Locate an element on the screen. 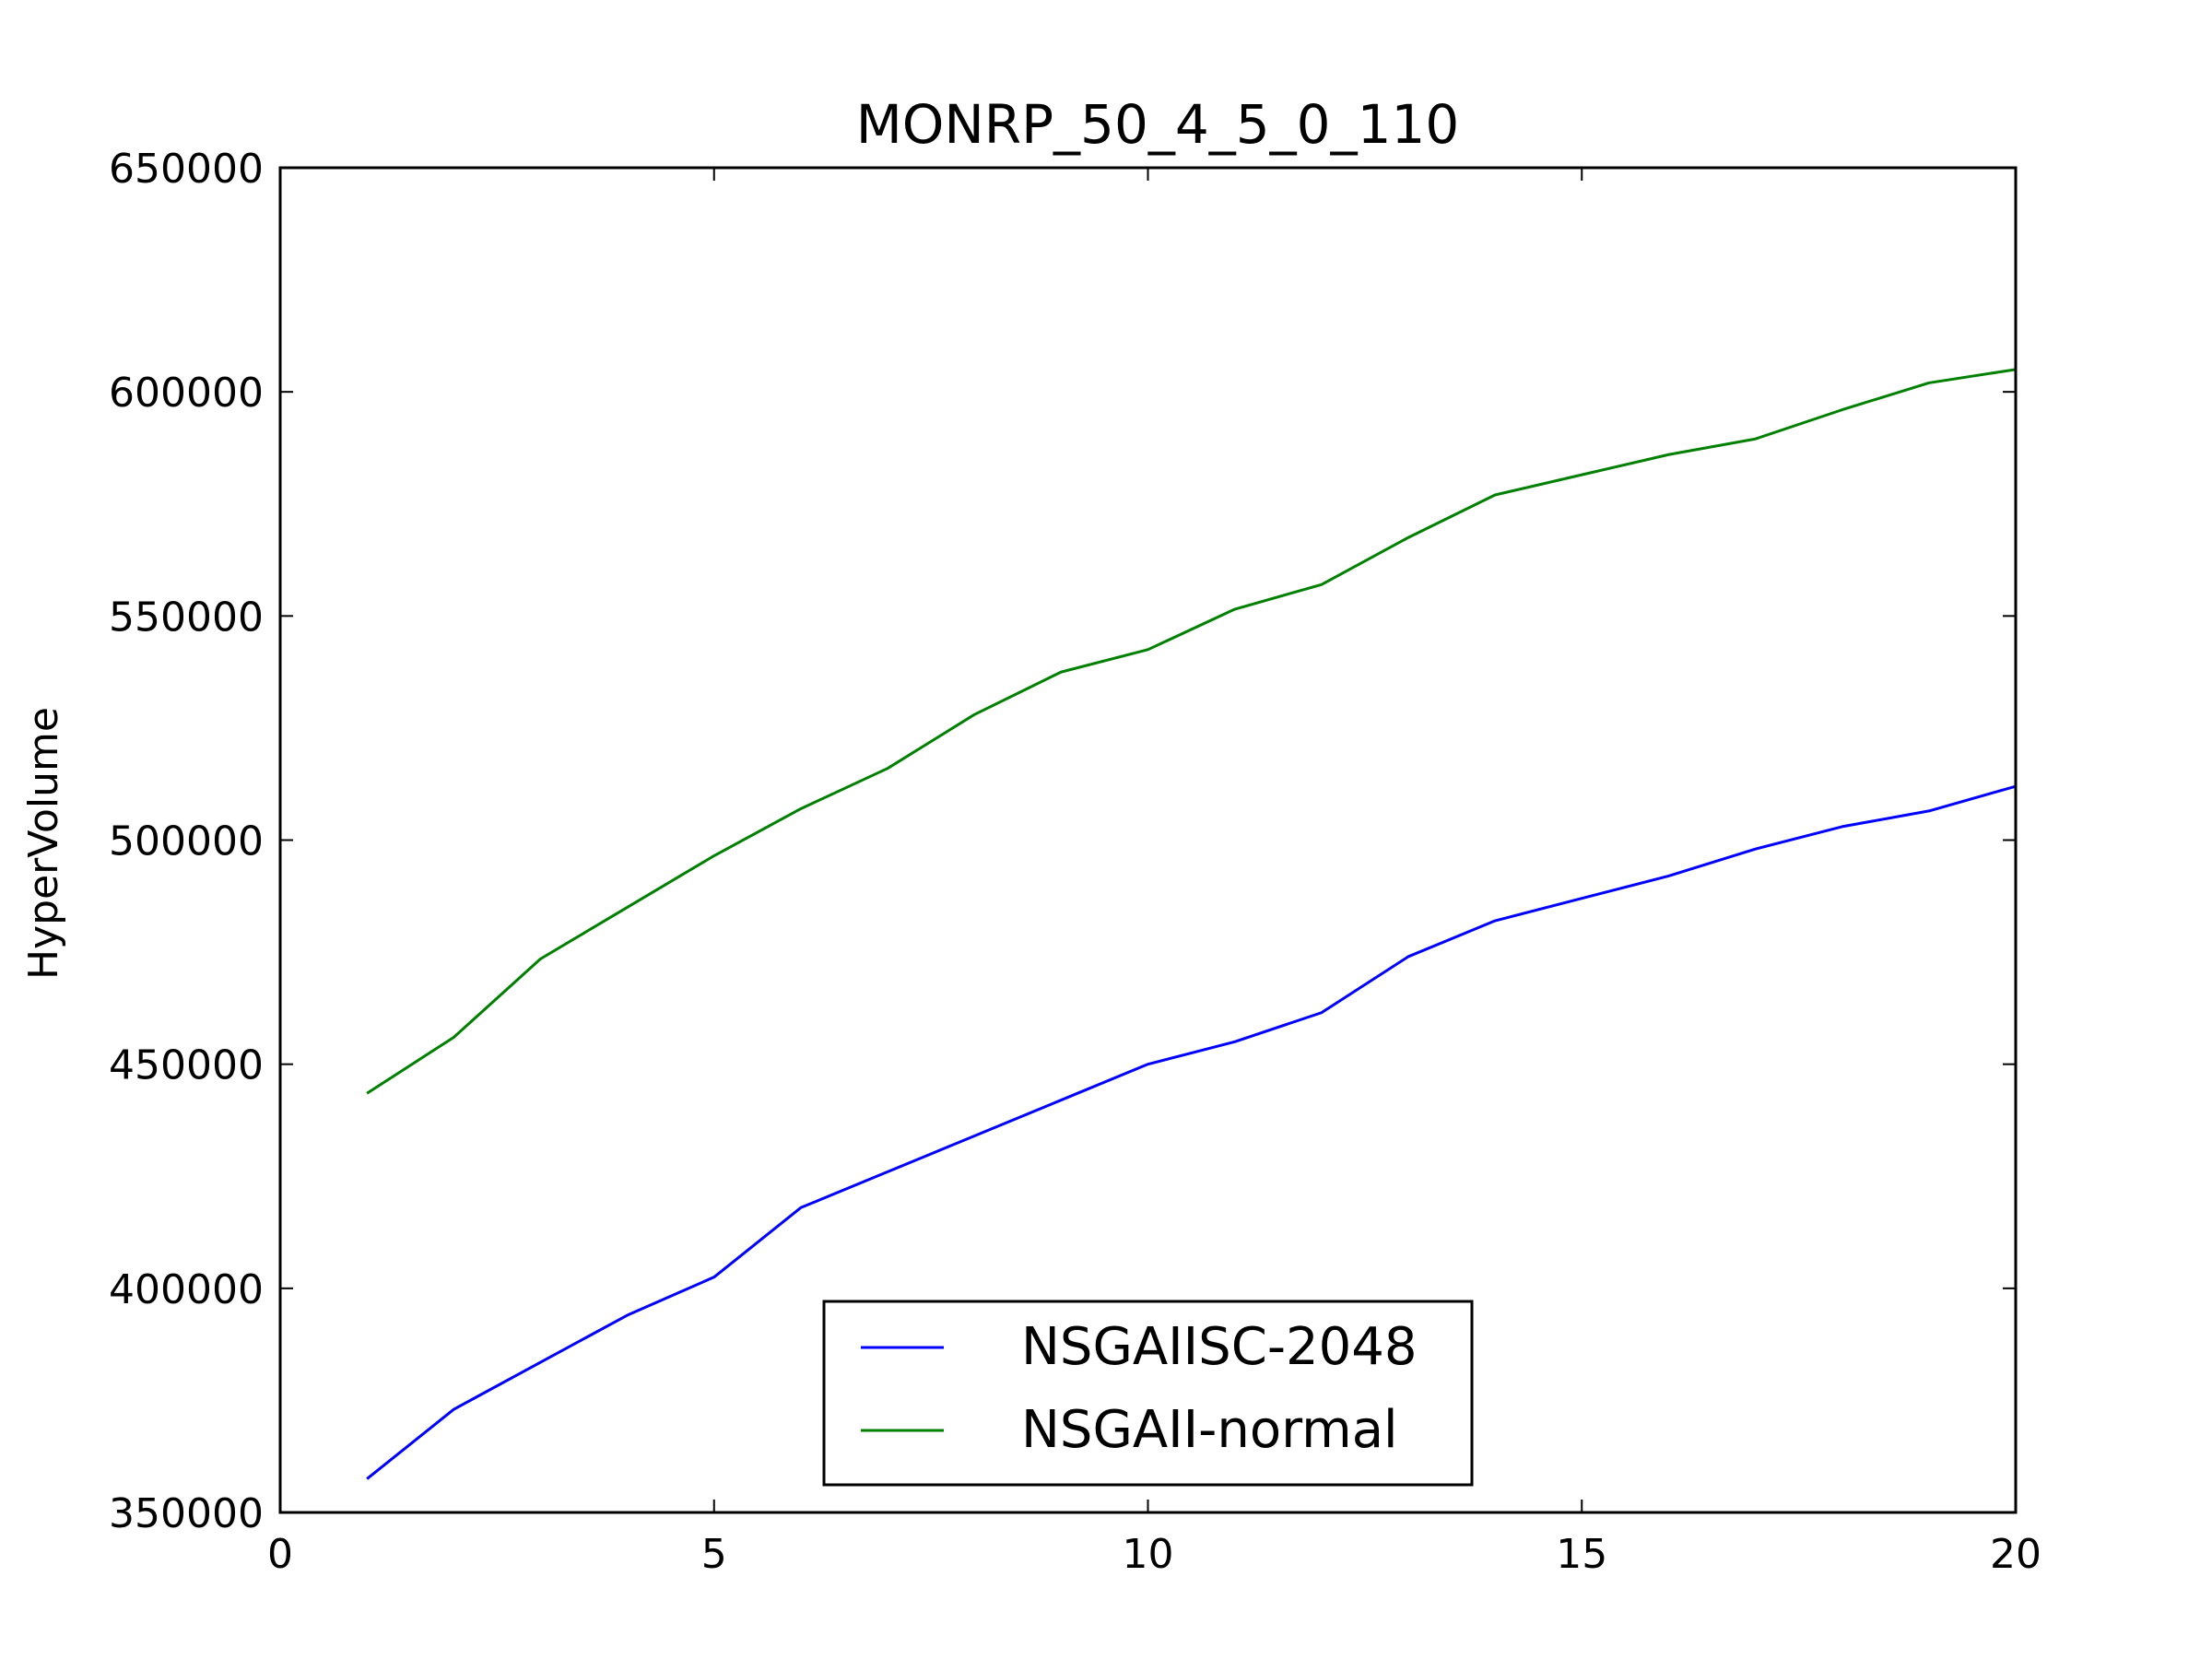  legend-label-nsgaii-normal: NSGAII-normal is located at coordinates (1209, 1430).